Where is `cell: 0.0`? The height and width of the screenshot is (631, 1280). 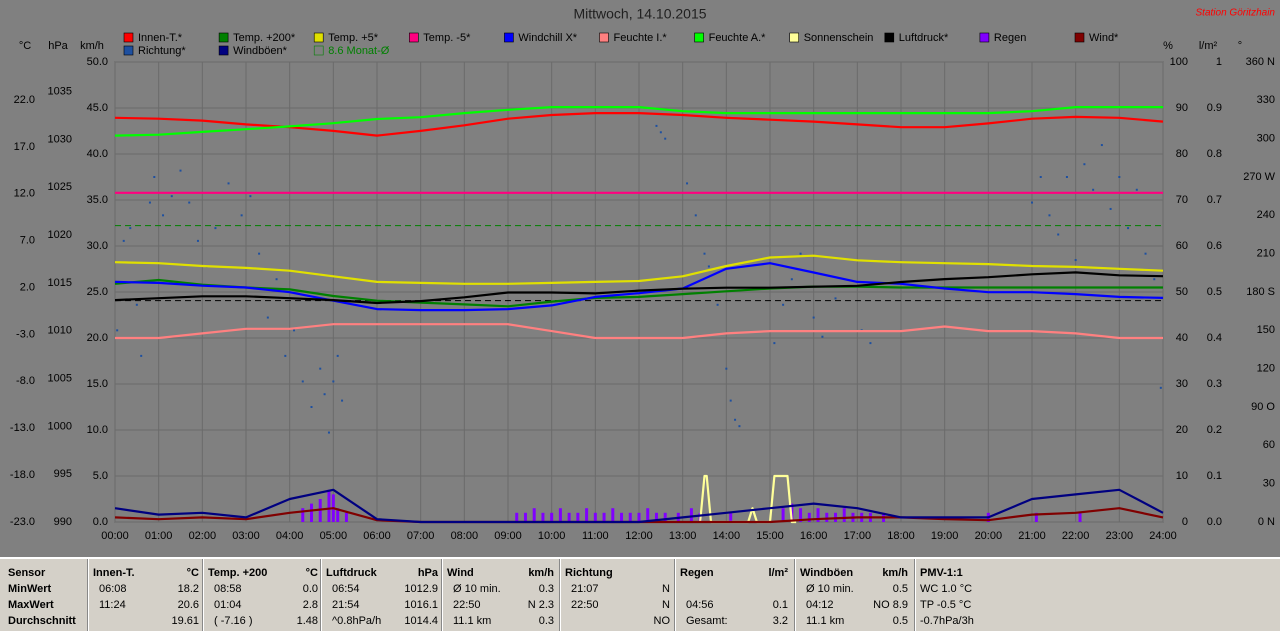 cell: 0.0 is located at coordinates (310, 589).